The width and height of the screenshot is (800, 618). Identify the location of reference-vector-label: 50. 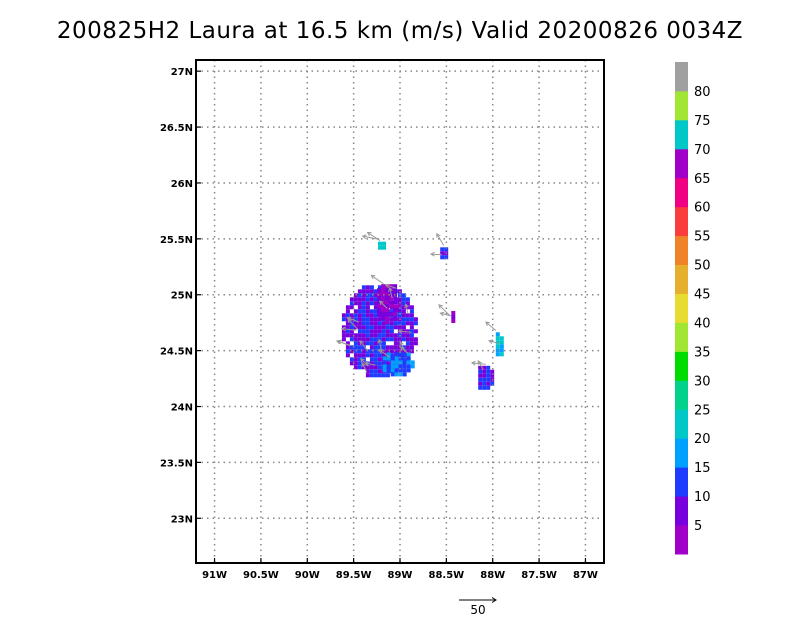
(477, 610).